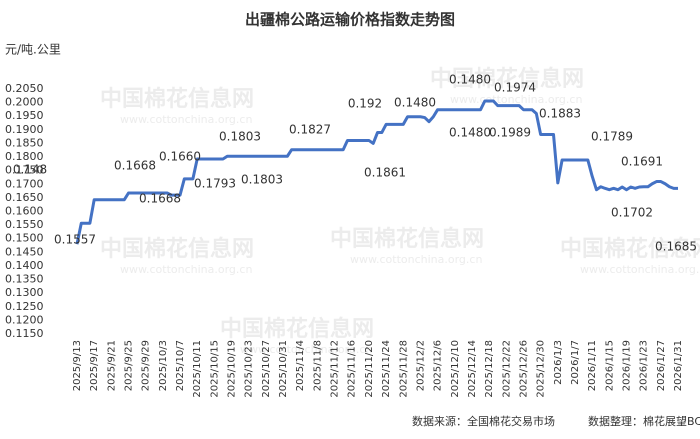  Describe the element at coordinates (24, 265) in the screenshot. I see `y-tick-label: 0.1400` at that location.